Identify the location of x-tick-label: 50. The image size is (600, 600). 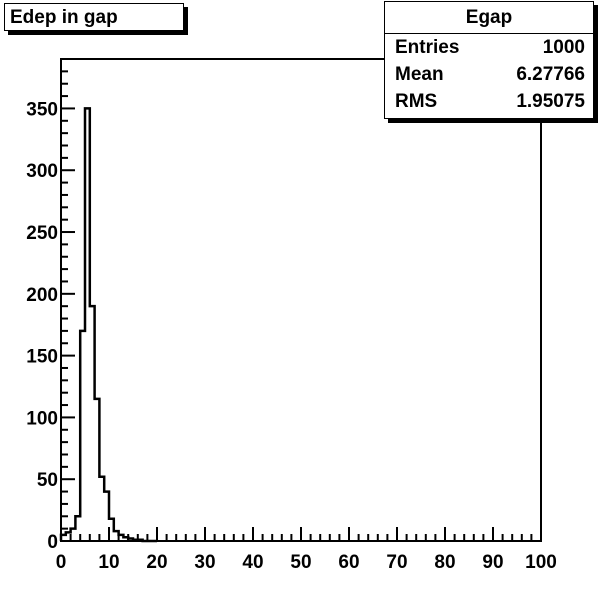
(300, 562).